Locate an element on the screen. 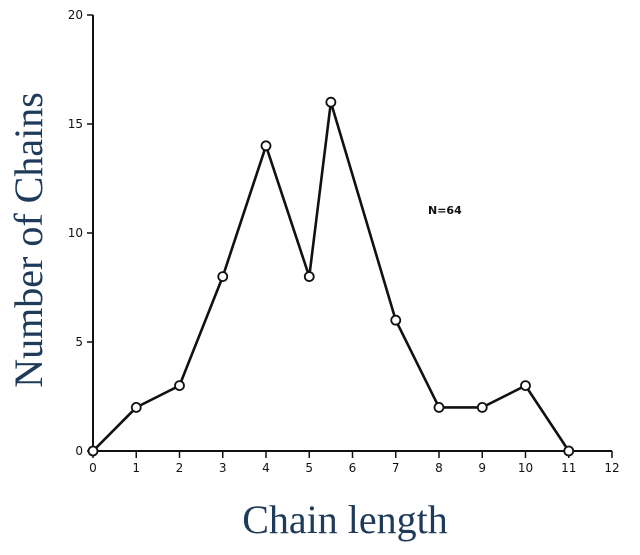  y-tick-label: 20 is located at coordinates (75, 15).